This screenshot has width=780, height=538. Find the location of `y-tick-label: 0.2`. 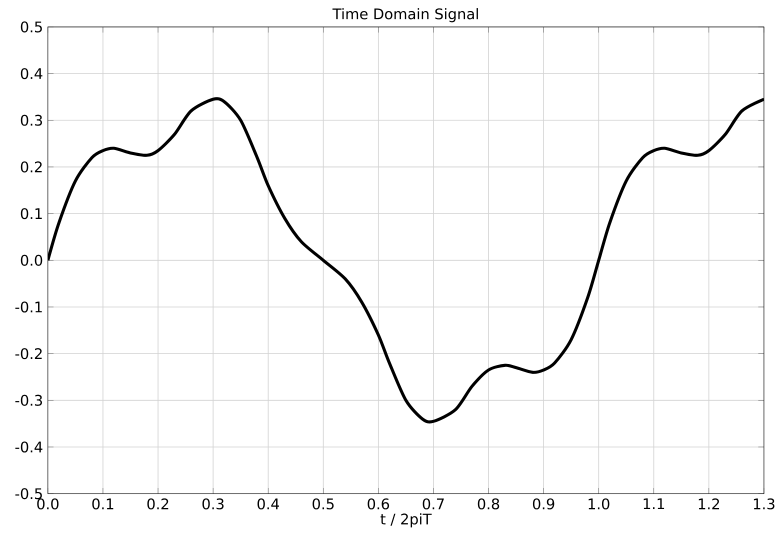

y-tick-label: 0.2 is located at coordinates (31, 167).